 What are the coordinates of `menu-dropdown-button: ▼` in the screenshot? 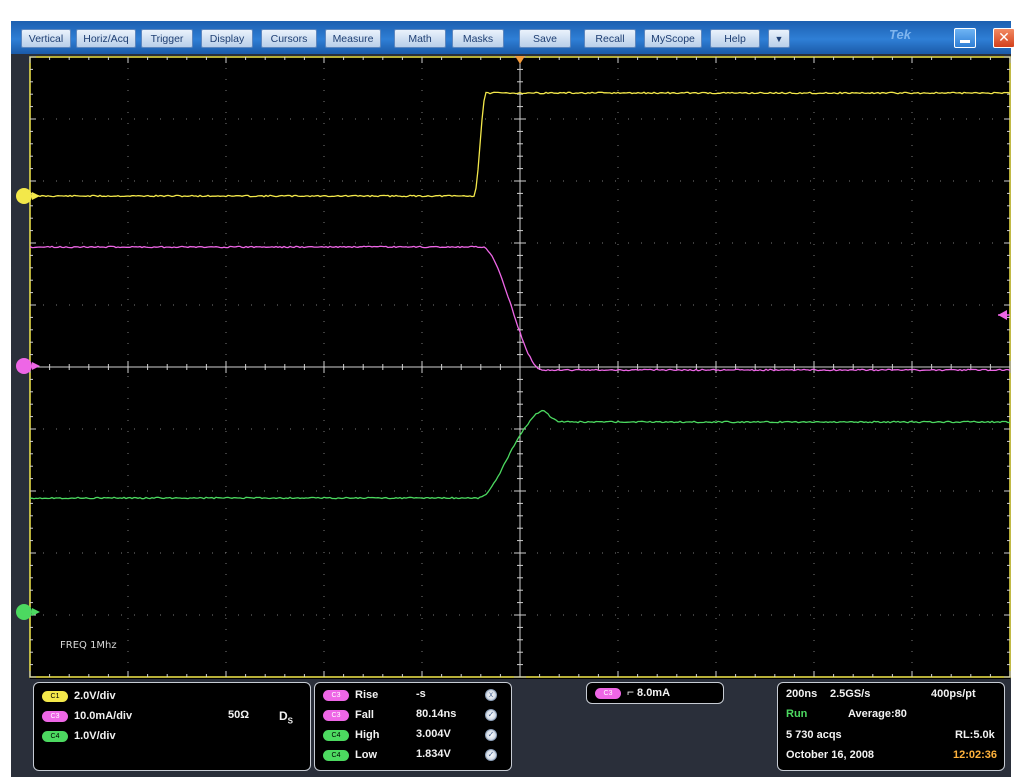 It's located at (779, 38).